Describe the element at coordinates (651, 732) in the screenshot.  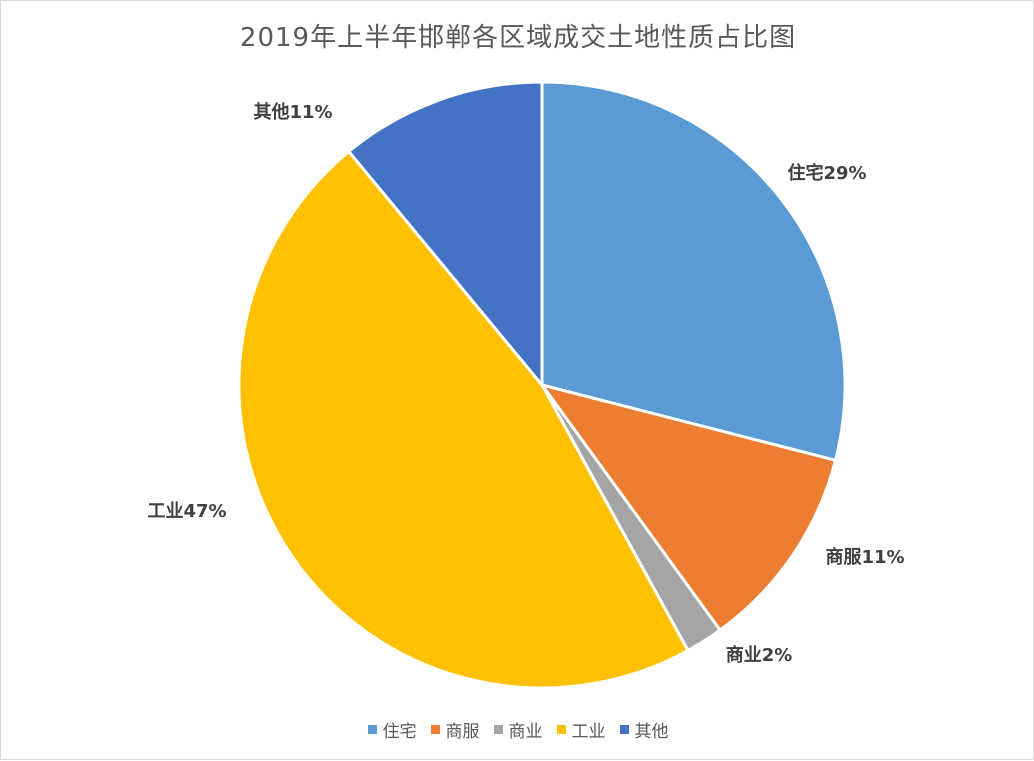
I see `legend-label: 其他` at that location.